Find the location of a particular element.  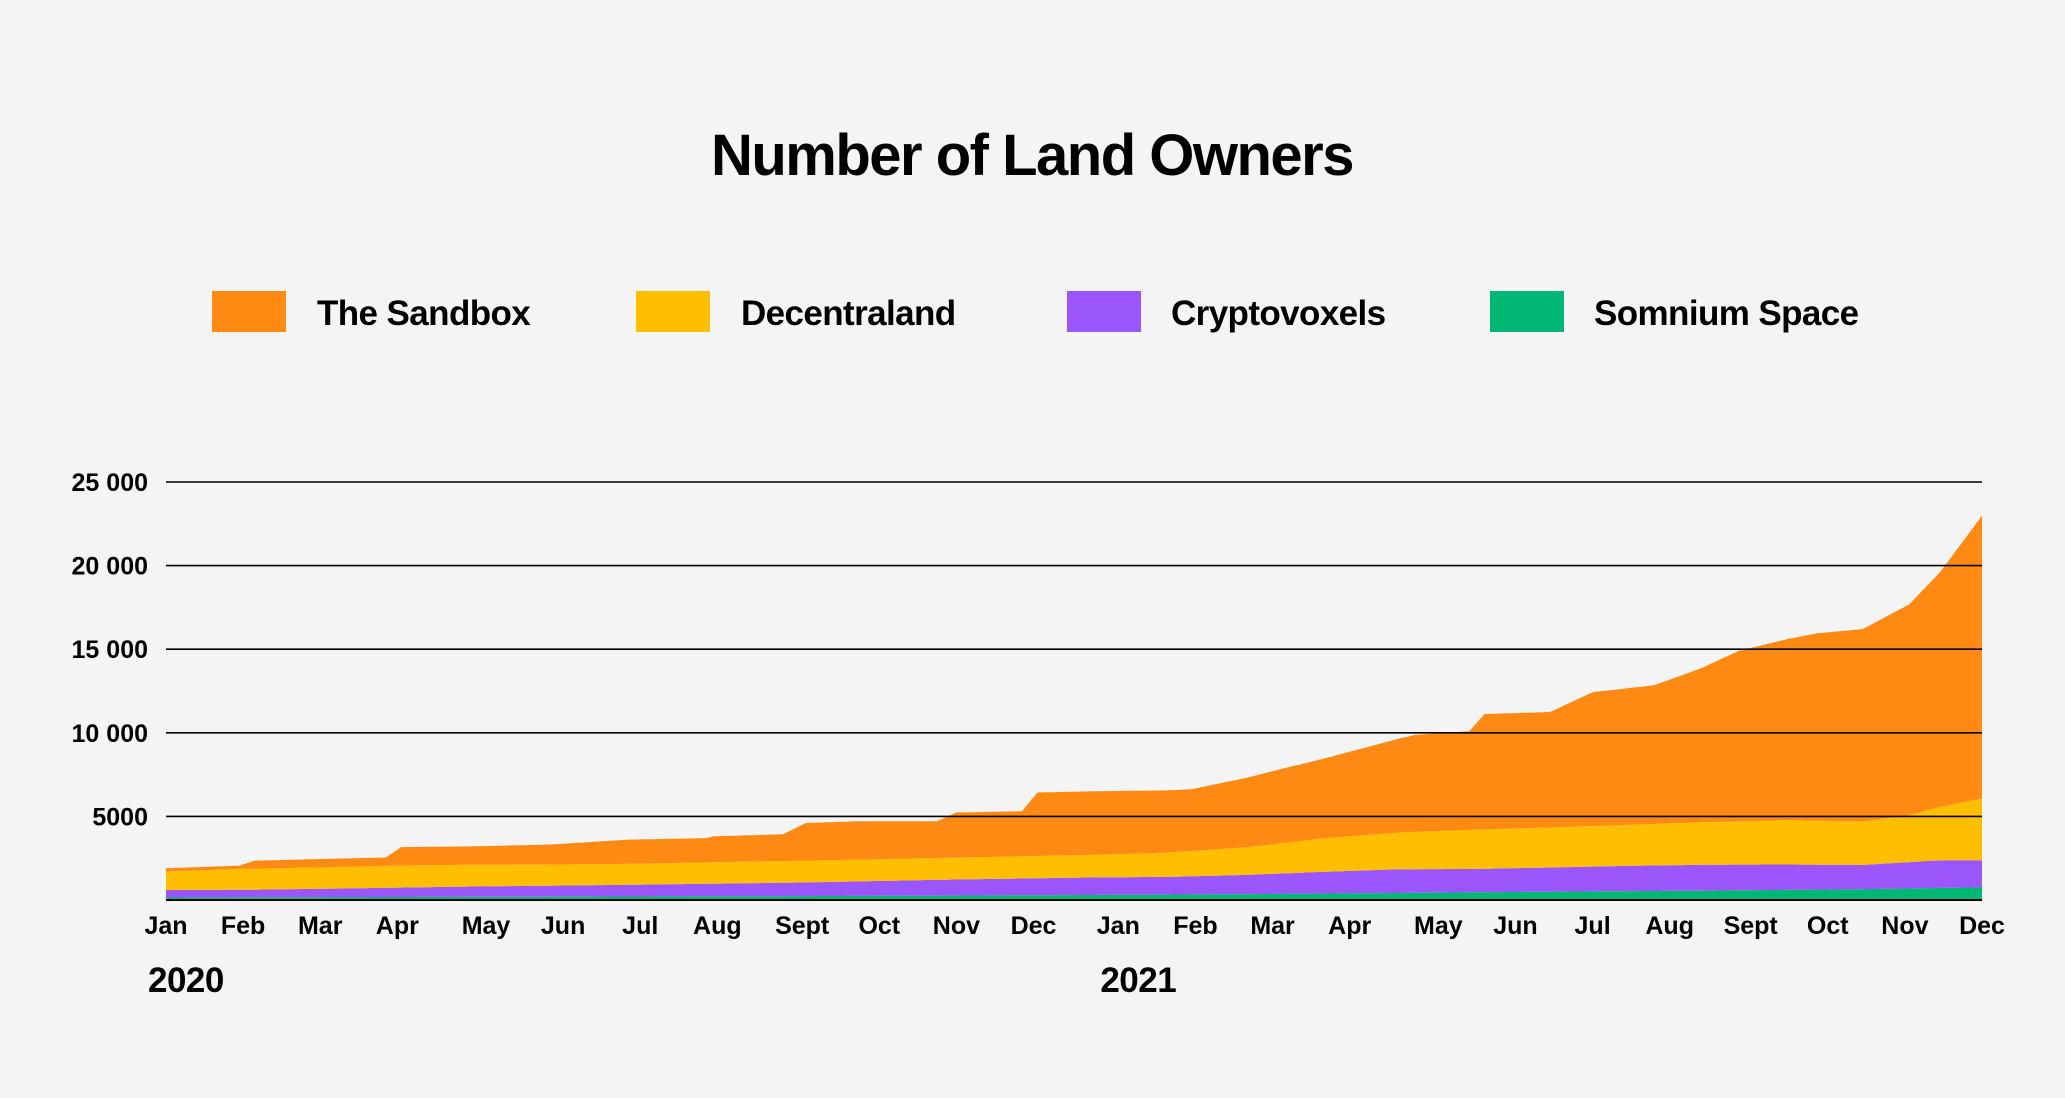

legend-swatch-the-sandbox is located at coordinates (249, 311).